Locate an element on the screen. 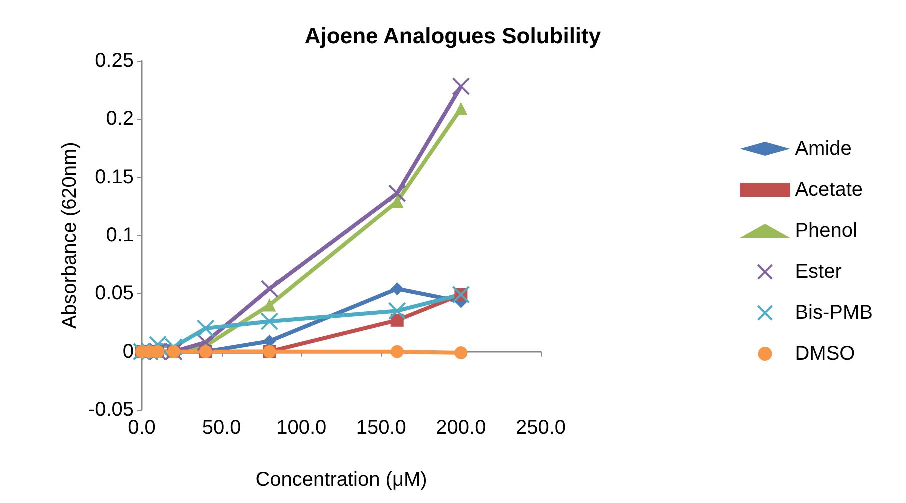 This screenshot has width=906, height=503. y-tick-label: 0.1 is located at coordinates (120, 235).